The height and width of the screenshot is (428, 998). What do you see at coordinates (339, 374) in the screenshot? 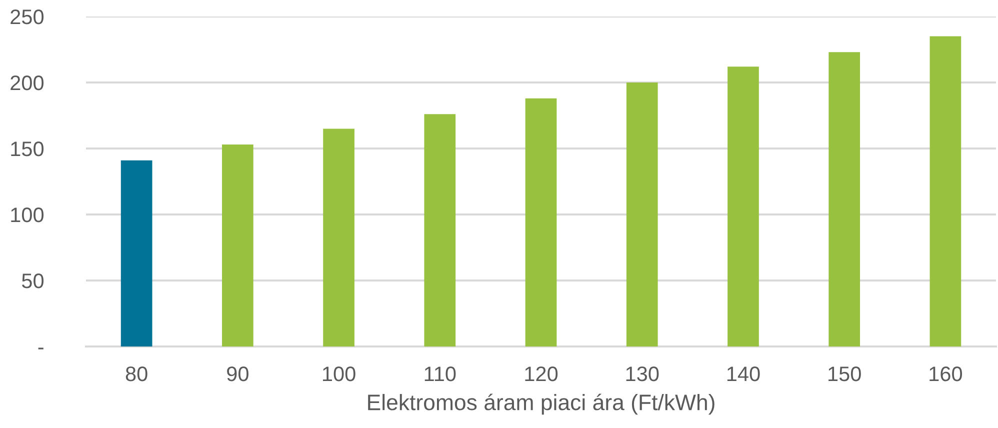
I see `x-tick-label: 100` at bounding box center [339, 374].